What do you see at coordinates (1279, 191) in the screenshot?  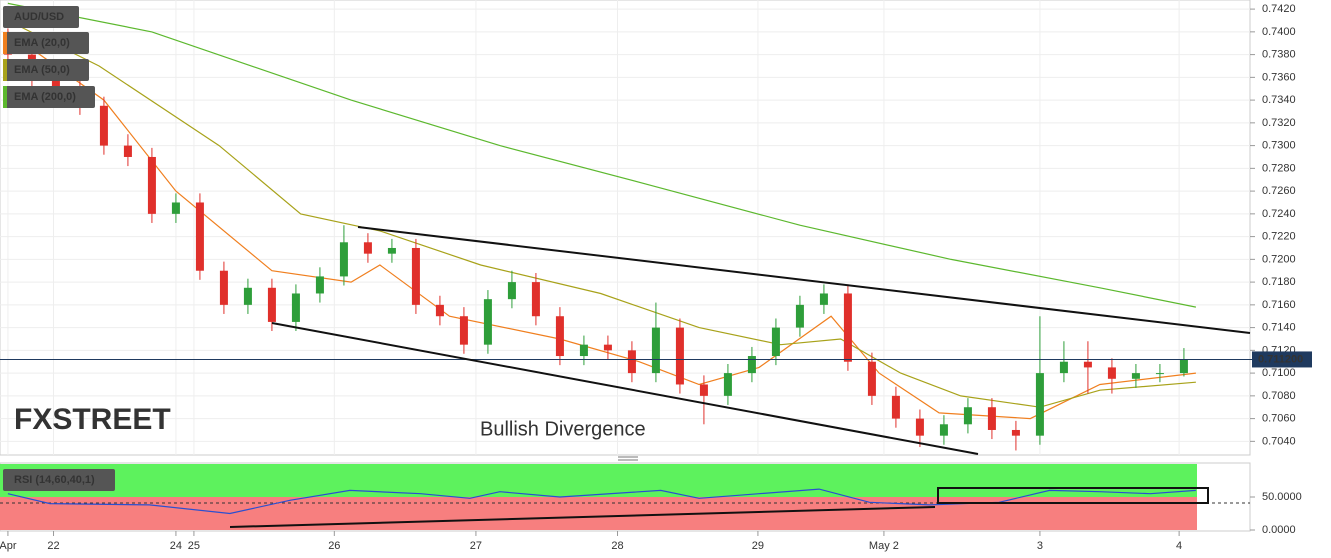 I see `y-tick-label: 0.7260` at bounding box center [1279, 191].